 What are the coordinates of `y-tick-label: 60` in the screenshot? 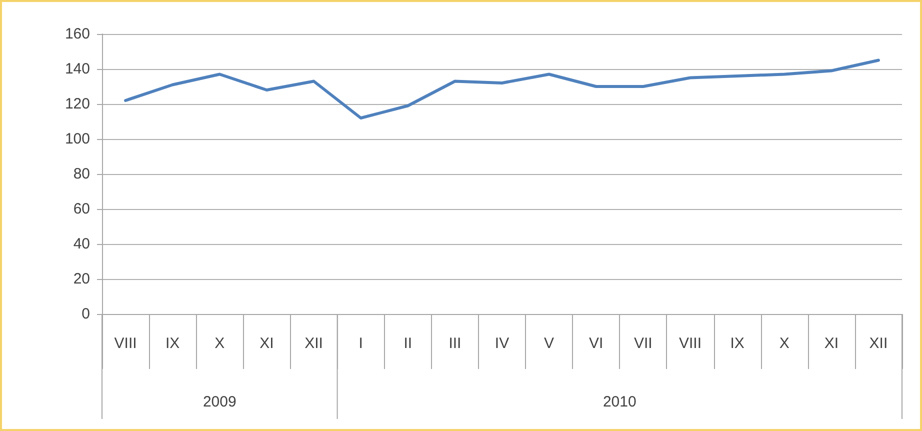 It's located at (81, 209).